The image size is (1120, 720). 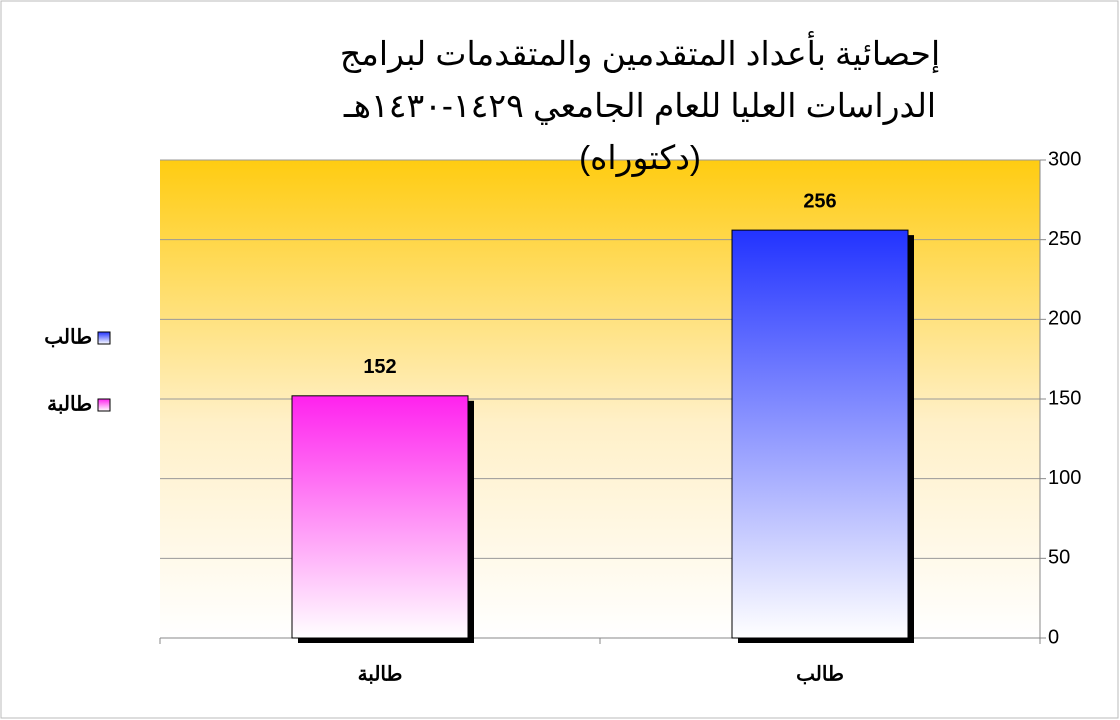 I want to click on legend-label: طالب, so click(x=68, y=337).